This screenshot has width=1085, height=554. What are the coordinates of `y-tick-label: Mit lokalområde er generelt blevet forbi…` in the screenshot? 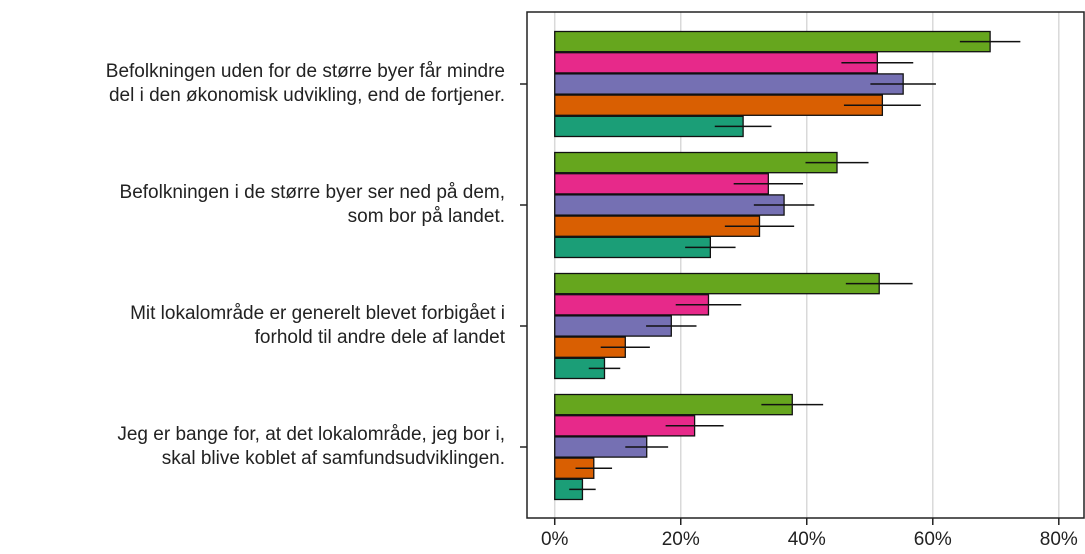 It's located at (317, 313).